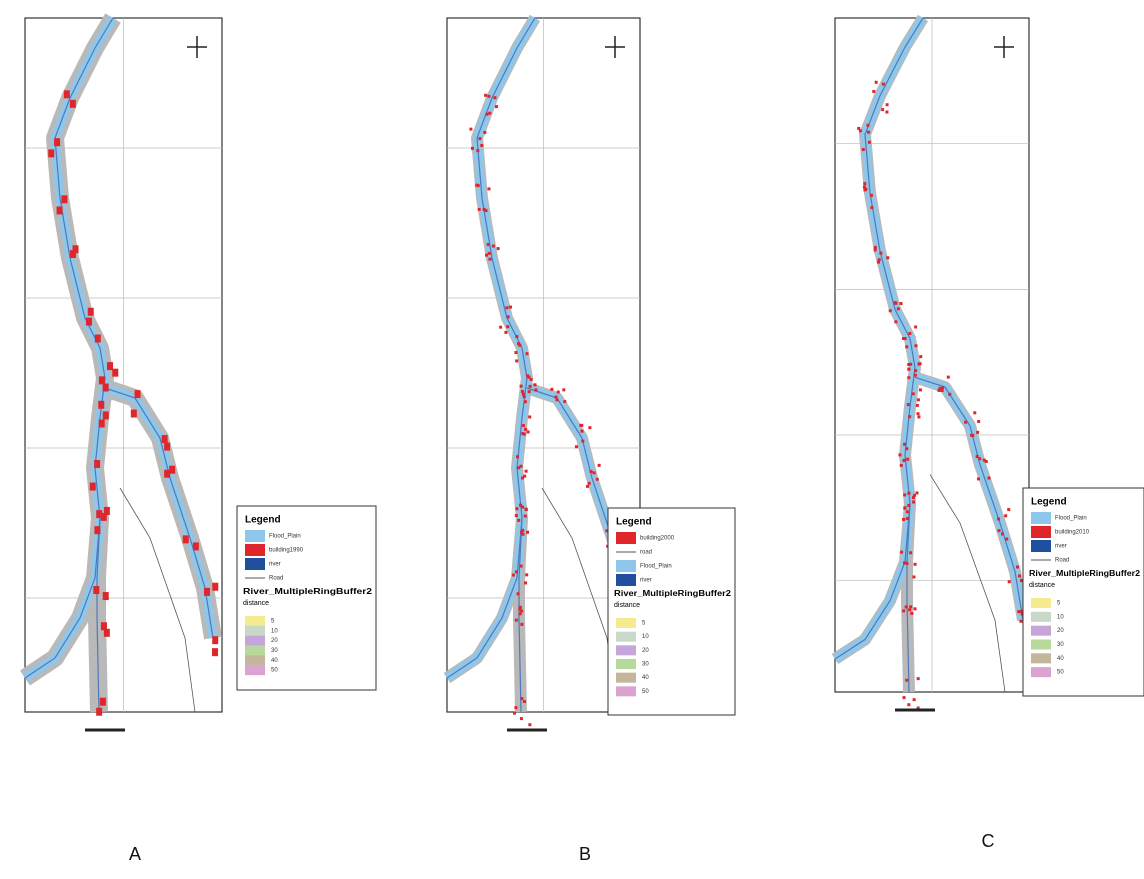 This screenshot has height=879, width=1144. I want to click on distance-label: 50, so click(645, 692).